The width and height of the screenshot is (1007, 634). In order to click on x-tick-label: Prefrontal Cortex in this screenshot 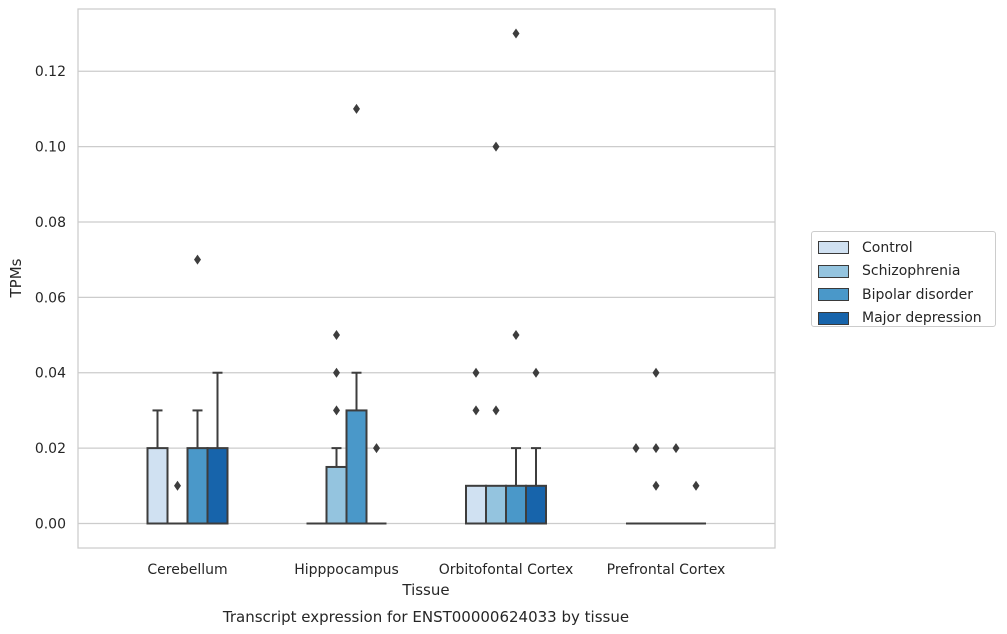, I will do `click(666, 570)`.